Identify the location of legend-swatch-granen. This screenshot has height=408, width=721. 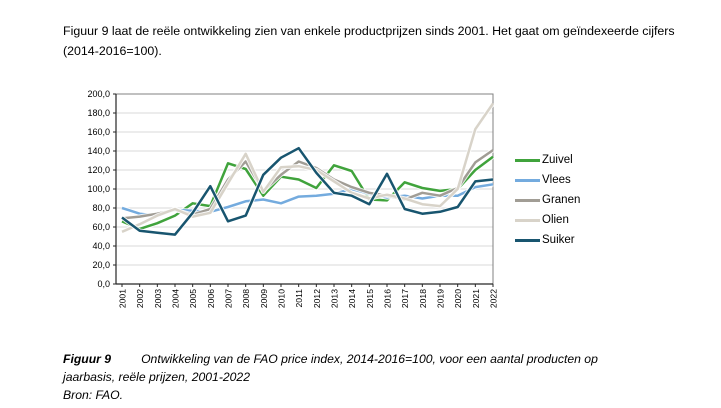
(527, 200).